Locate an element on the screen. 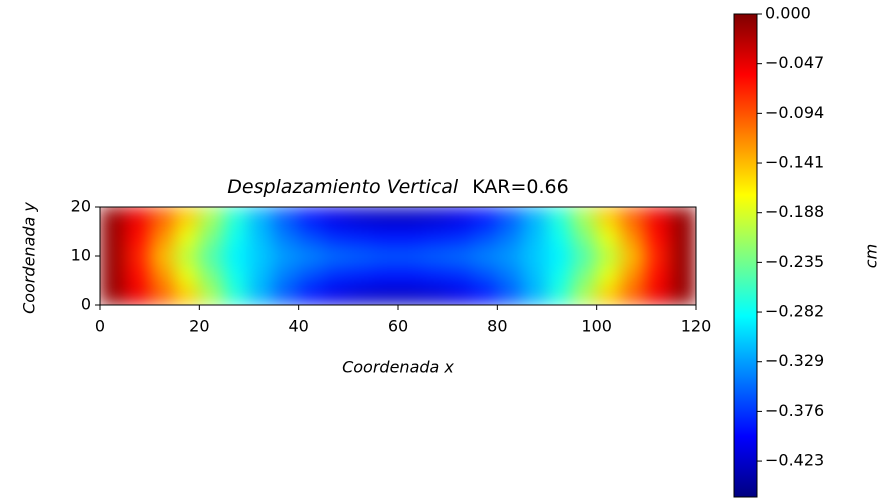 This screenshot has height=500, width=884. plot-area is located at coordinates (398, 256).